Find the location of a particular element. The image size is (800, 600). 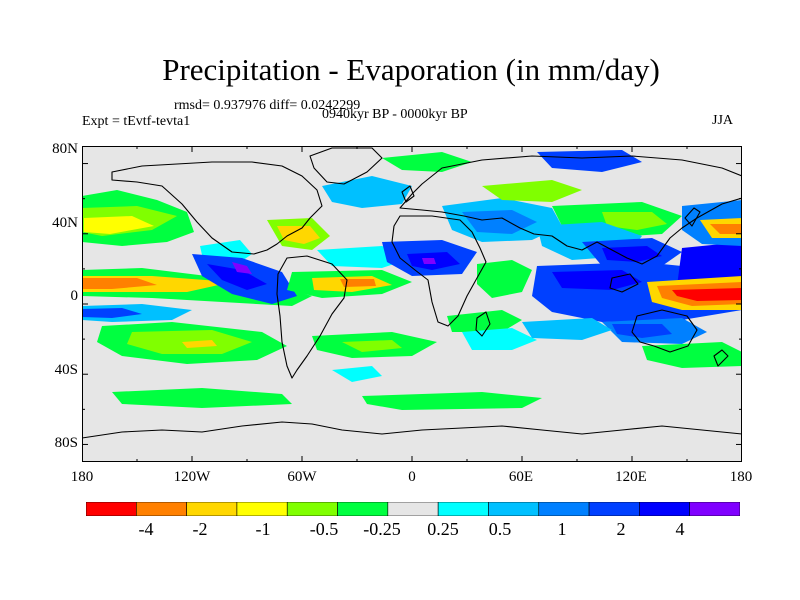

period-label: 0940kyr BP - 0000kyr BP is located at coordinates (395, 114).